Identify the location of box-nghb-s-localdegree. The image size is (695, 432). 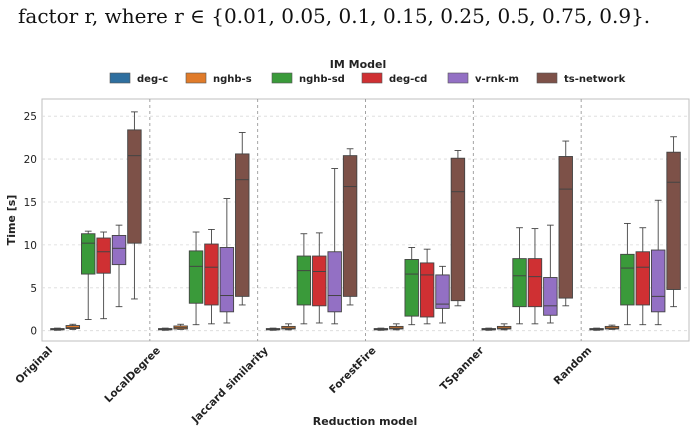
(180, 326).